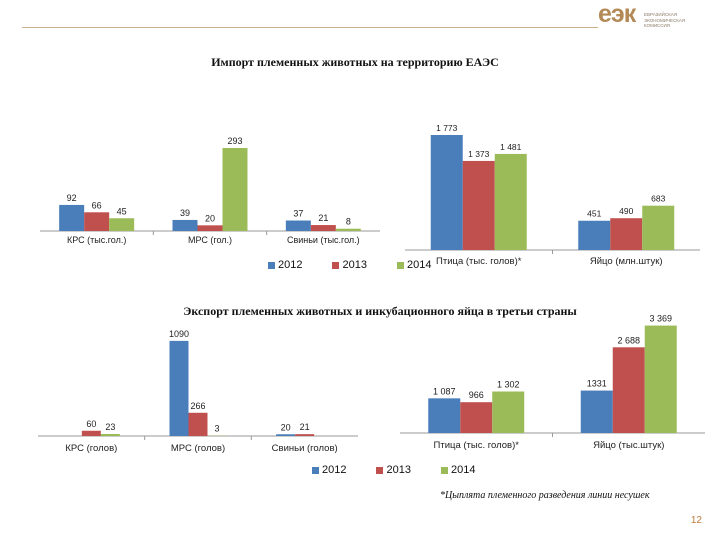 This screenshot has height=540, width=720. Describe the element at coordinates (617, 14) in the screenshot. I see `logo-text: еэк` at that location.